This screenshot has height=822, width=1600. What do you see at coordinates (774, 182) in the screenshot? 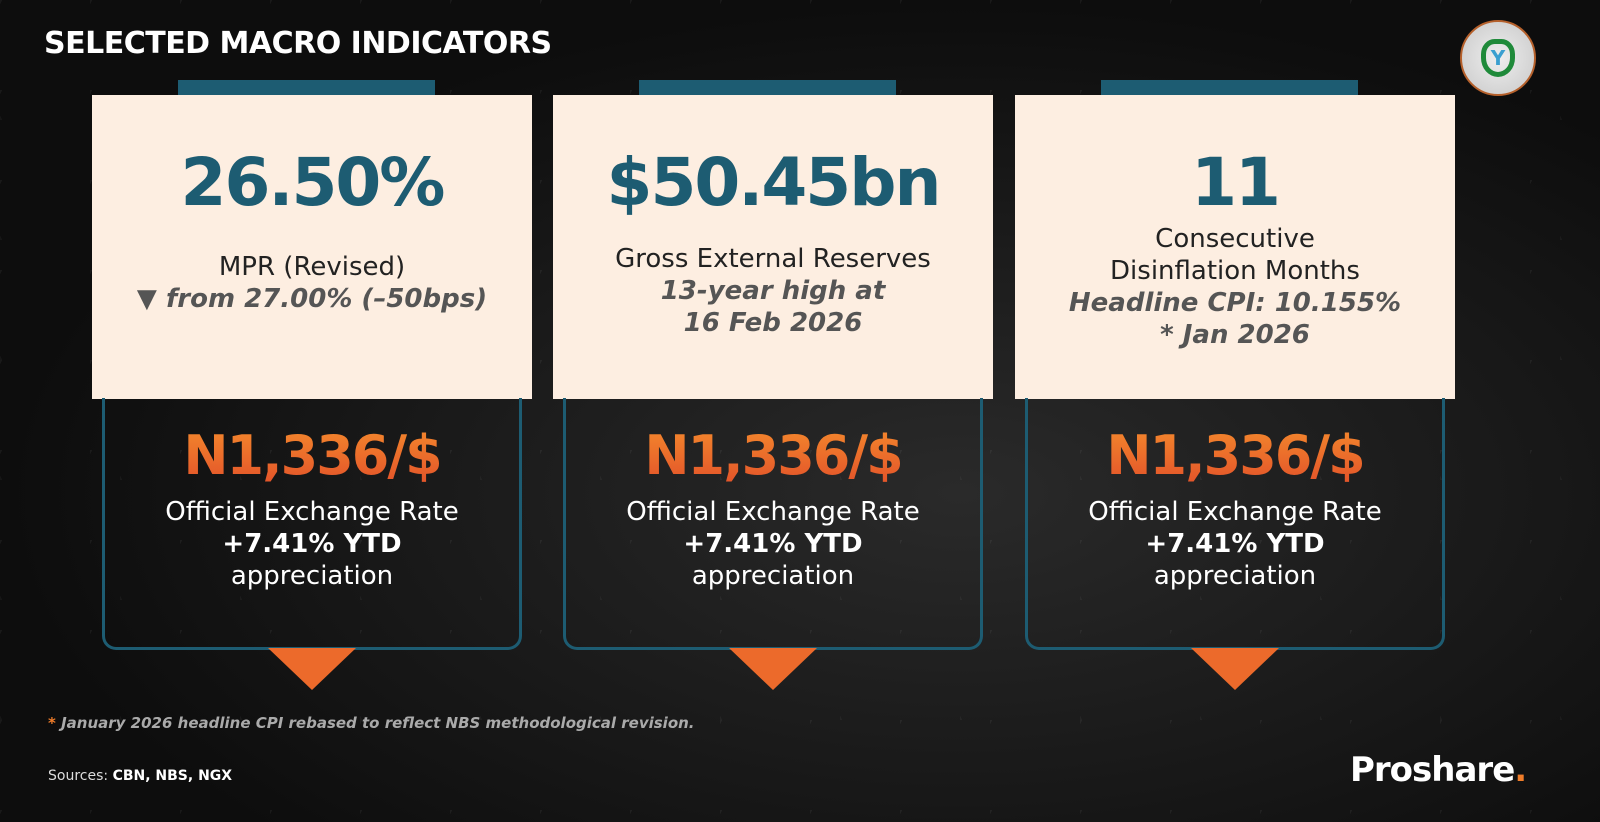
I see `indicator-value: $50.45bn` at bounding box center [774, 182].